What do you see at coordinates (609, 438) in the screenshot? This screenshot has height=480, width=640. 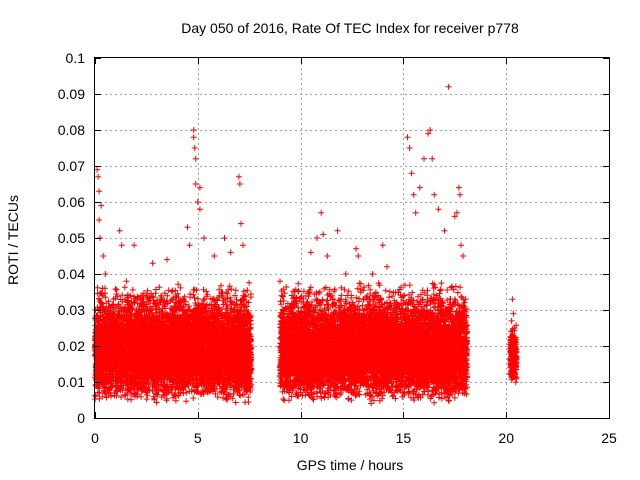 I see `x-tick-label: 25` at bounding box center [609, 438].